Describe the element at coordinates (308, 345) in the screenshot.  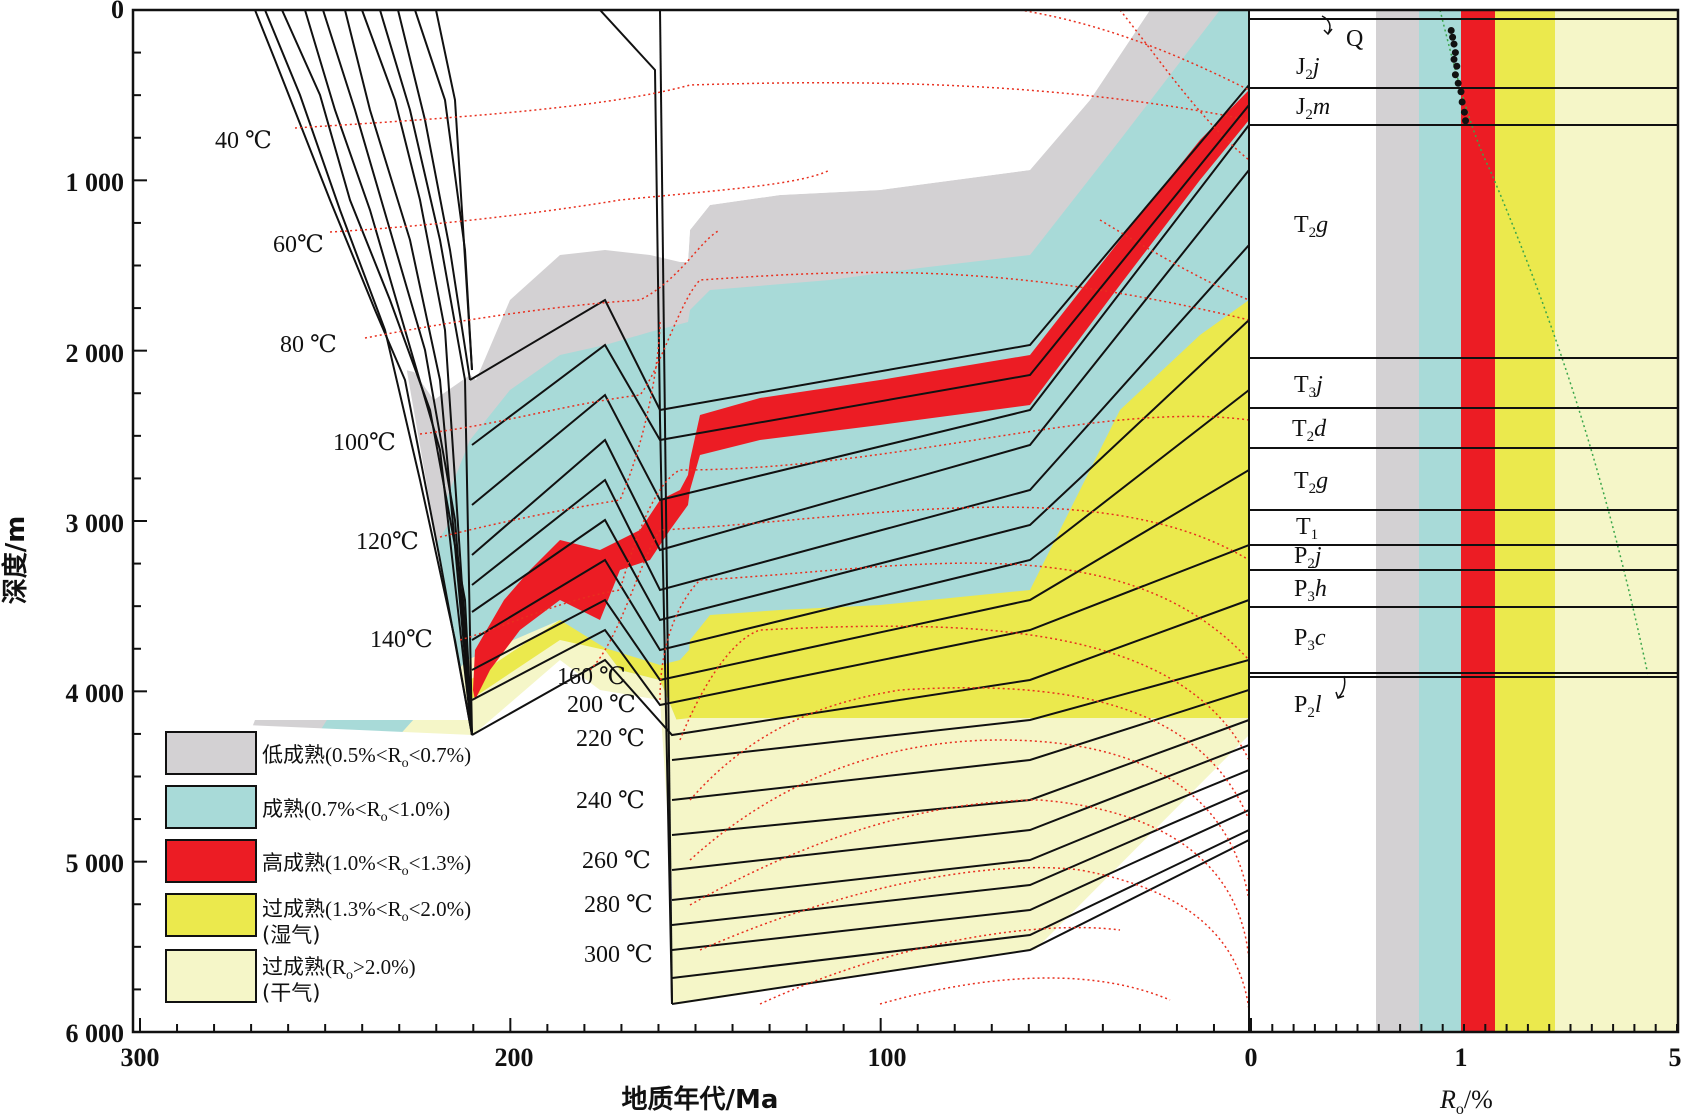
I see `isotherm-label: 80 ℃` at that location.